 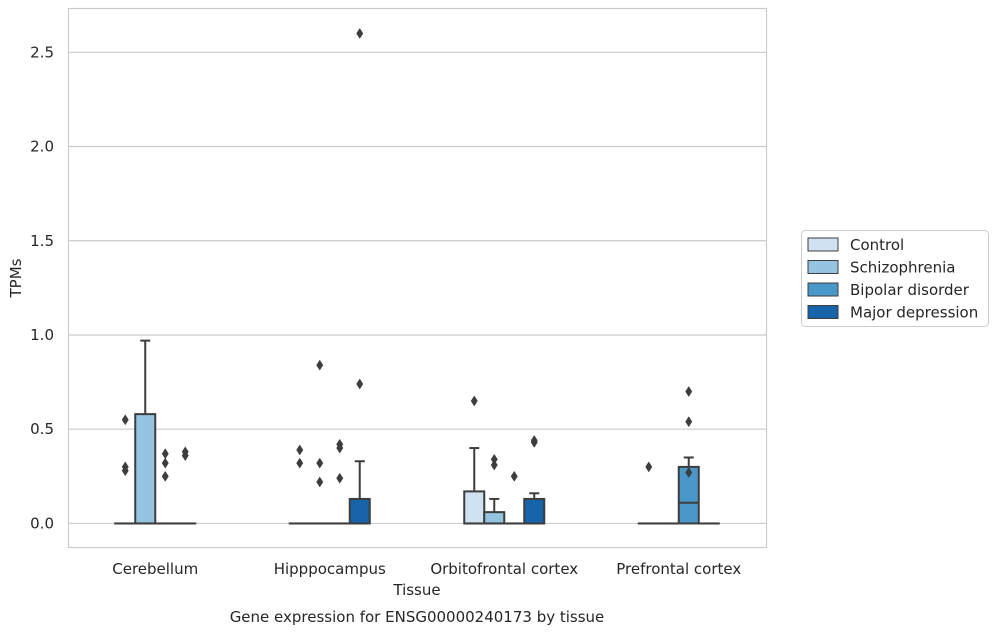 What do you see at coordinates (42, 335) in the screenshot?
I see `y-tick-label: 1.0` at bounding box center [42, 335].